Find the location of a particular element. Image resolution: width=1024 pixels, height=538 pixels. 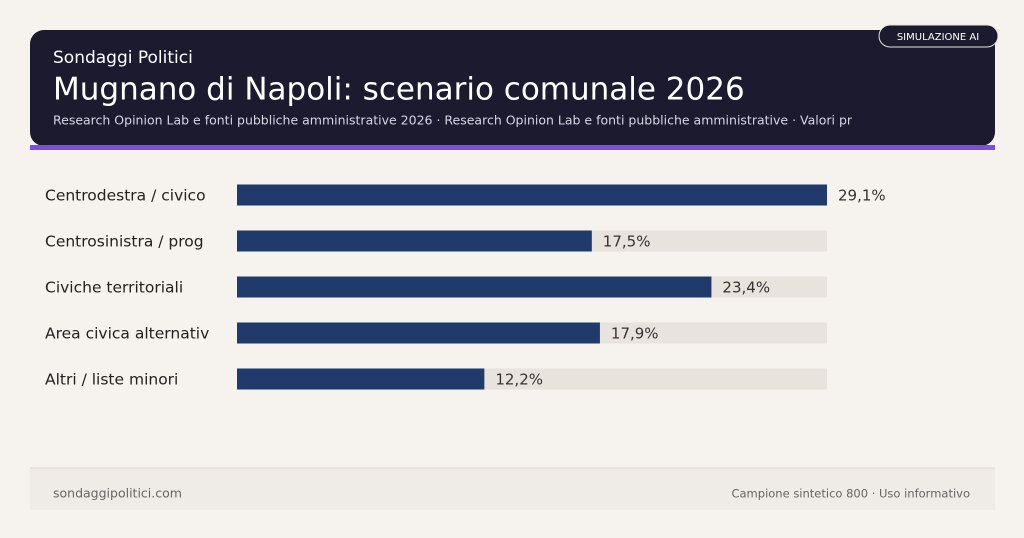

value-label: 17,9% is located at coordinates (635, 334).